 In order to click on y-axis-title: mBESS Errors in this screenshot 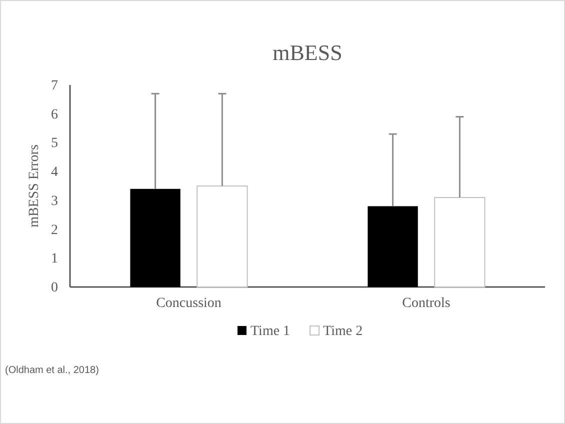, I will do `click(34, 186)`.